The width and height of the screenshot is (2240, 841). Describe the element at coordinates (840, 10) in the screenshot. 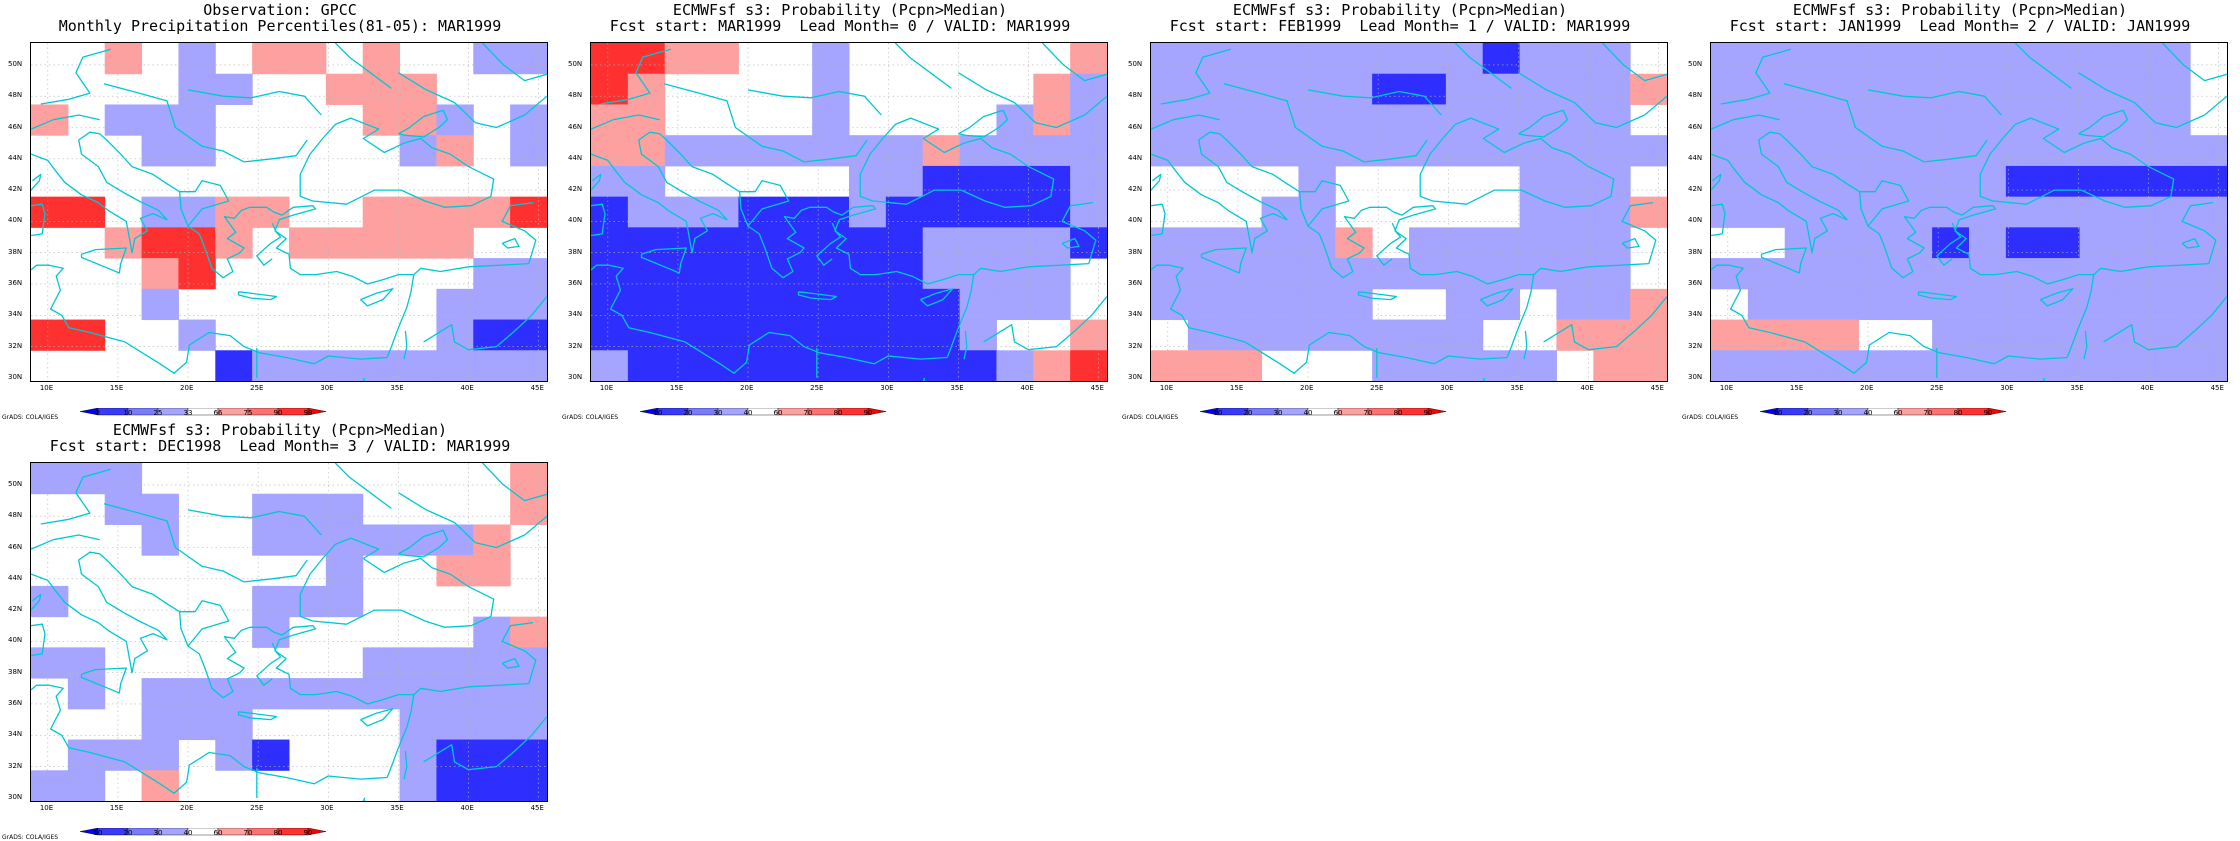

I see `panel-title: ECMWFsf s3: Probability (Pcpn>Median)` at that location.